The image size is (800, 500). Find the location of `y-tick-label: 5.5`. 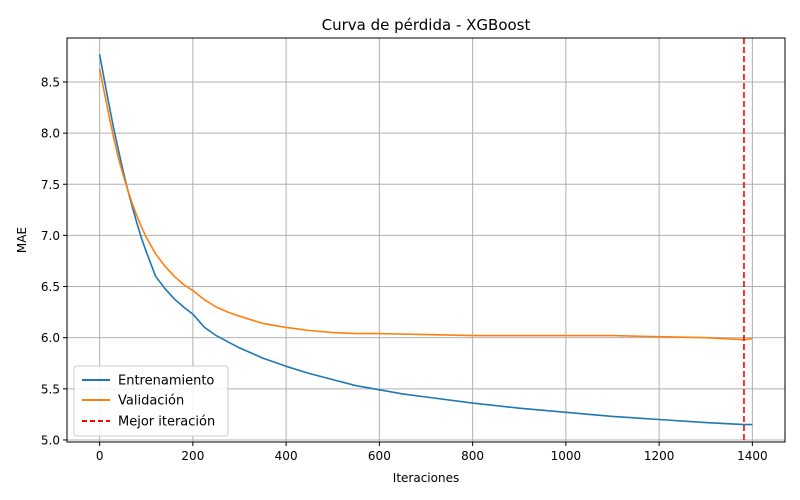

y-tick-label: 5.5 is located at coordinates (50, 389).